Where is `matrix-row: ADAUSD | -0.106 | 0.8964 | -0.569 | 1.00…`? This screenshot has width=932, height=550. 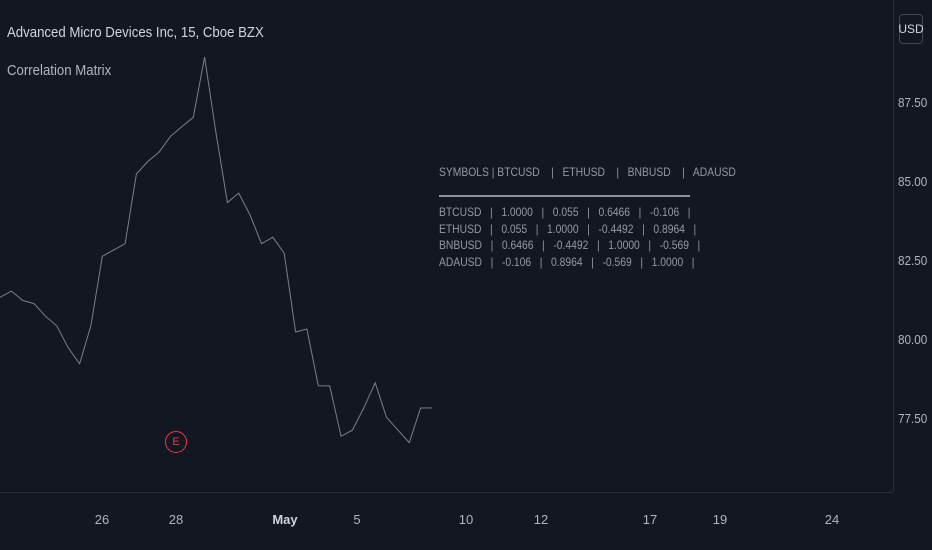
matrix-row: ADAUSD | -0.106 | 0.8964 | -0.569 | 1.00… is located at coordinates (567, 261).